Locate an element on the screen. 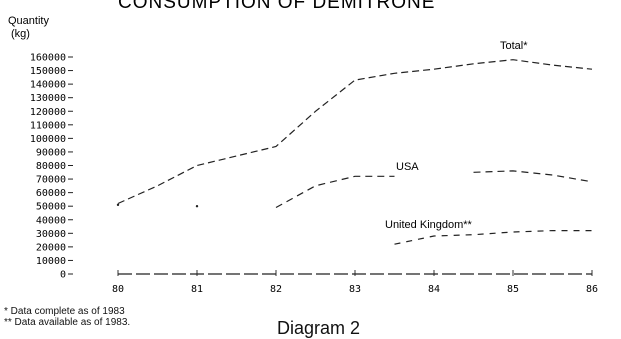  y-tick-label: 70000 is located at coordinates (51, 180).